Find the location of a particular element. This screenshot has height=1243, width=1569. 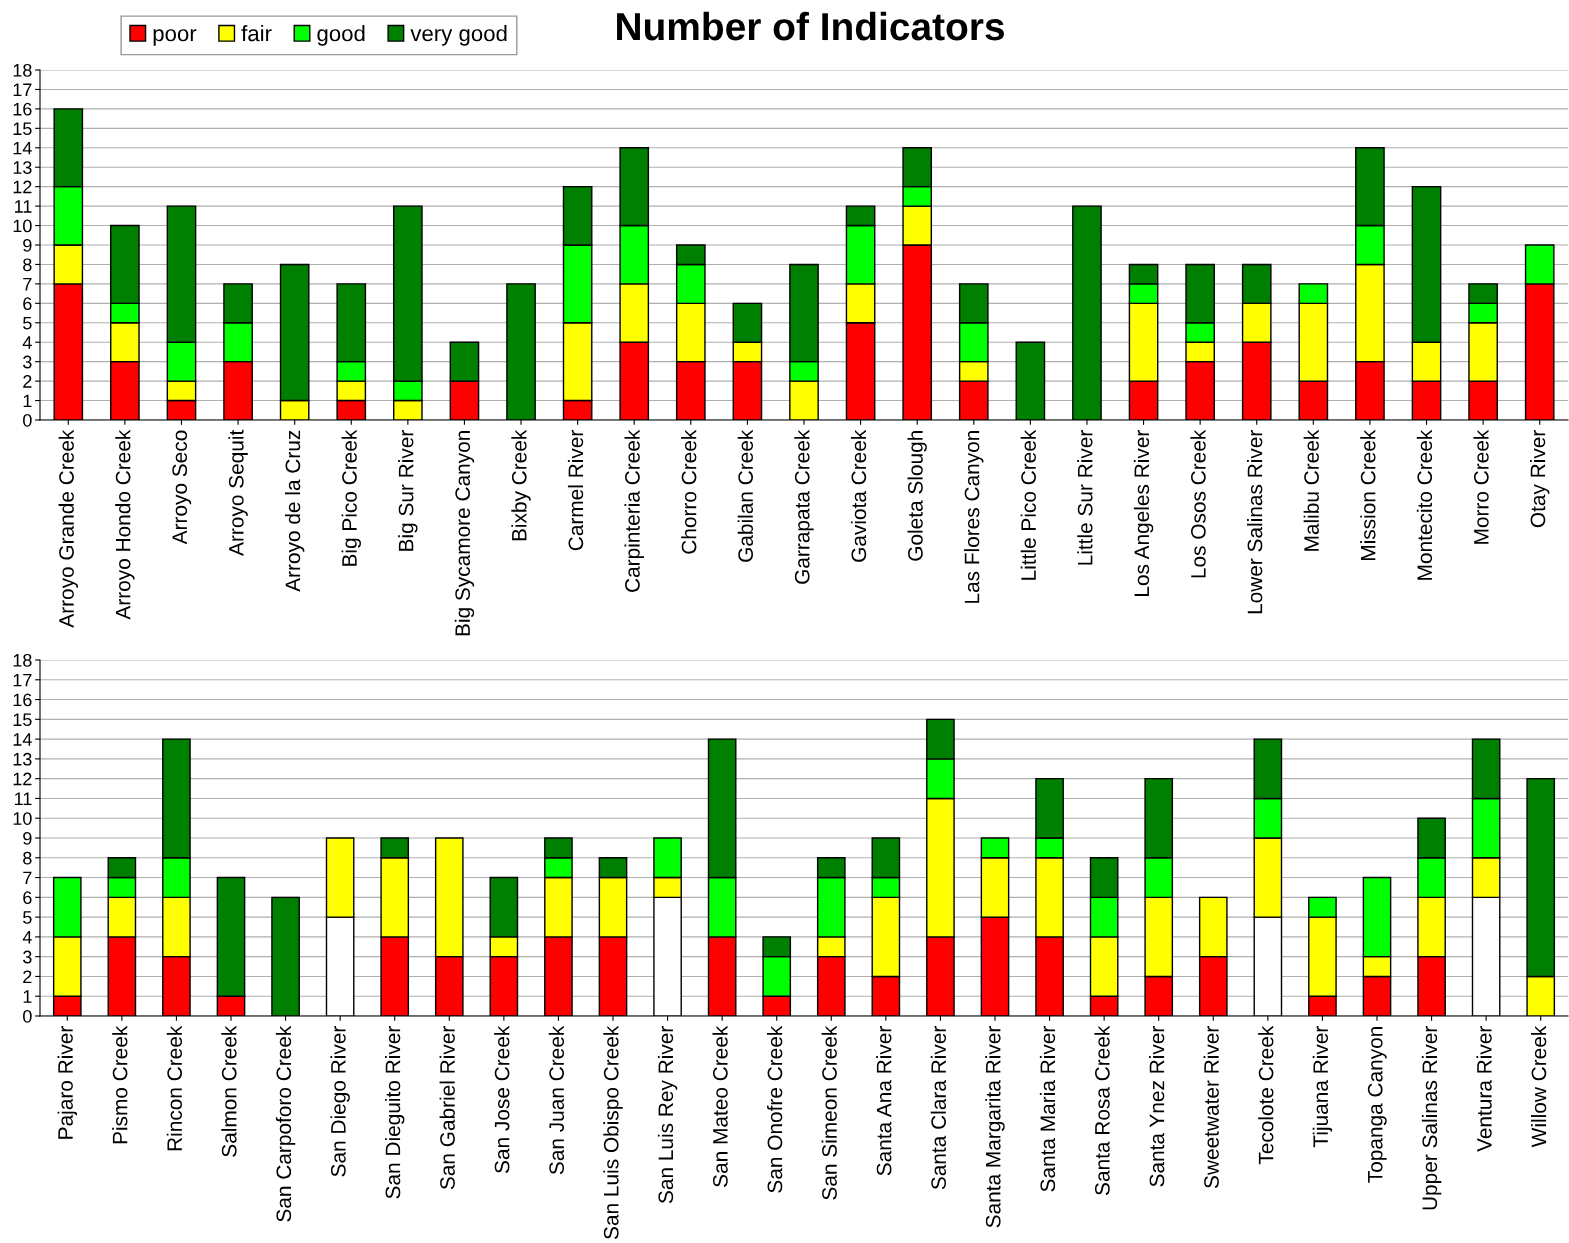

legend-label: poor is located at coordinates (175, 37).